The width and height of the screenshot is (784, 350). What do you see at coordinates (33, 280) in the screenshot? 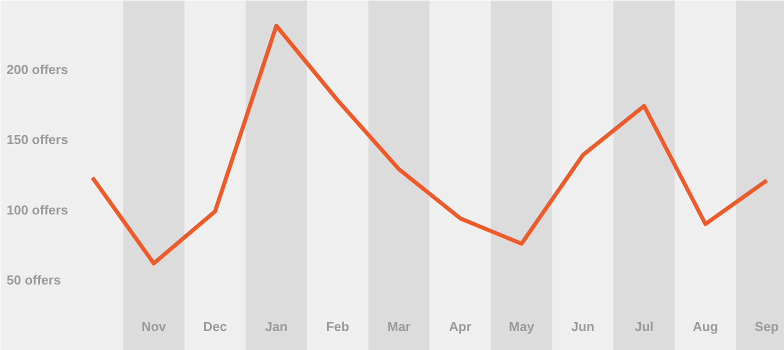
I see `y-tick-label: 50 offers` at bounding box center [33, 280].